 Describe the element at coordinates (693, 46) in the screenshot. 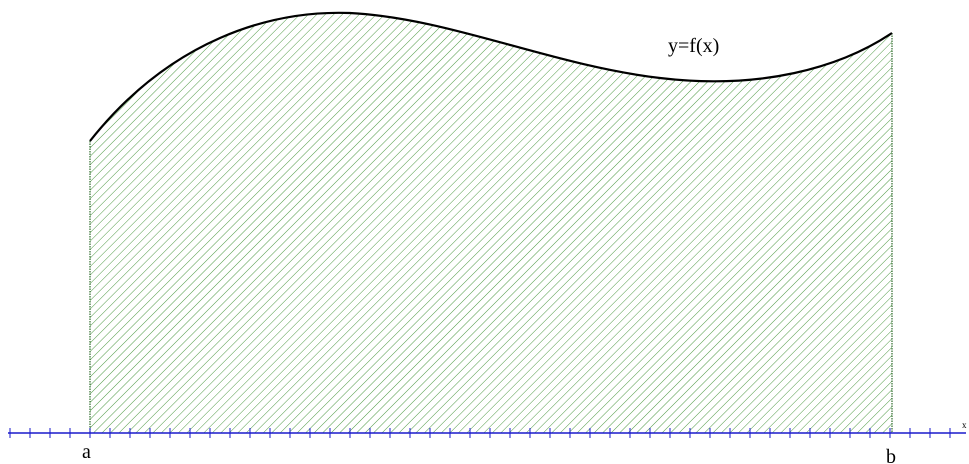

I see `curve-label: y=f(x)` at that location.